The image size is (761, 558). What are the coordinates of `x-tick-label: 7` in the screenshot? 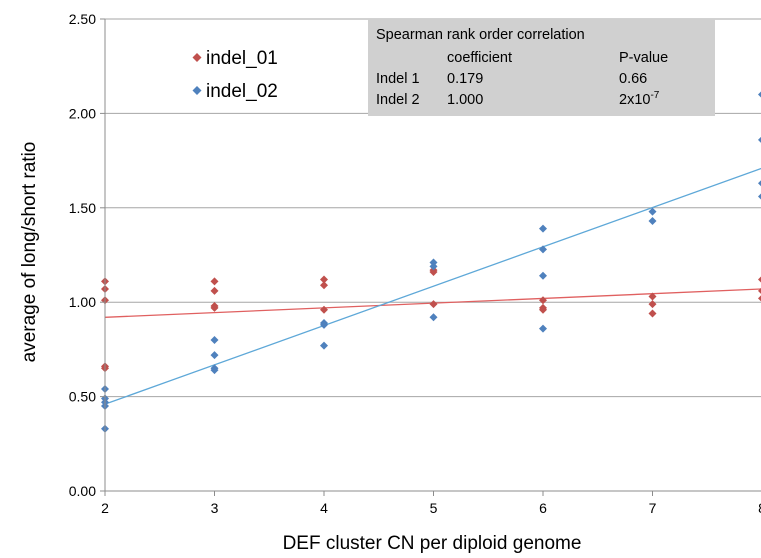 It's located at (653, 508).